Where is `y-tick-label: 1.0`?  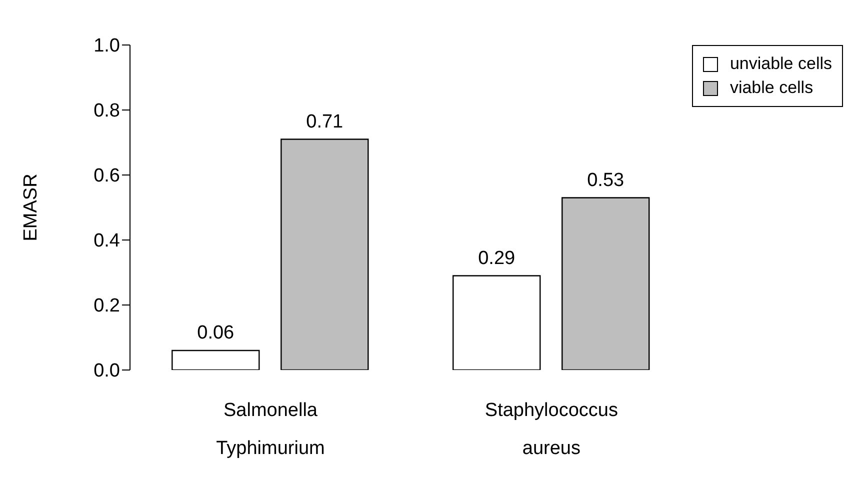 y-tick-label: 1.0 is located at coordinates (107, 46).